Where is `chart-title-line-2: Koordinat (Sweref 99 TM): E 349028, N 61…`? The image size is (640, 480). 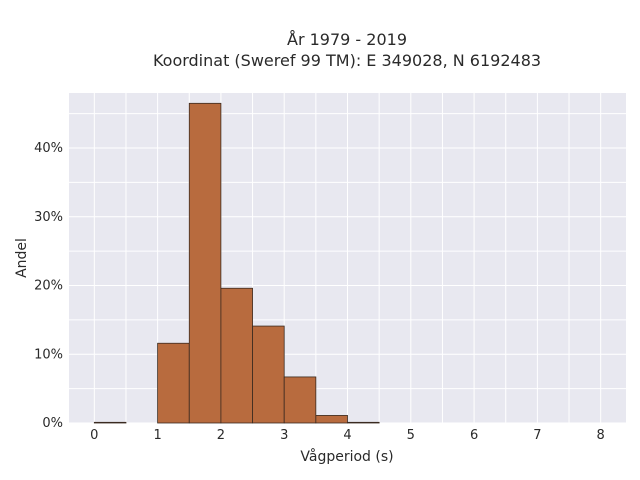 chart-title-line-2: Koordinat (Sweref 99 TM): E 349028, N 61… is located at coordinates (347, 60).